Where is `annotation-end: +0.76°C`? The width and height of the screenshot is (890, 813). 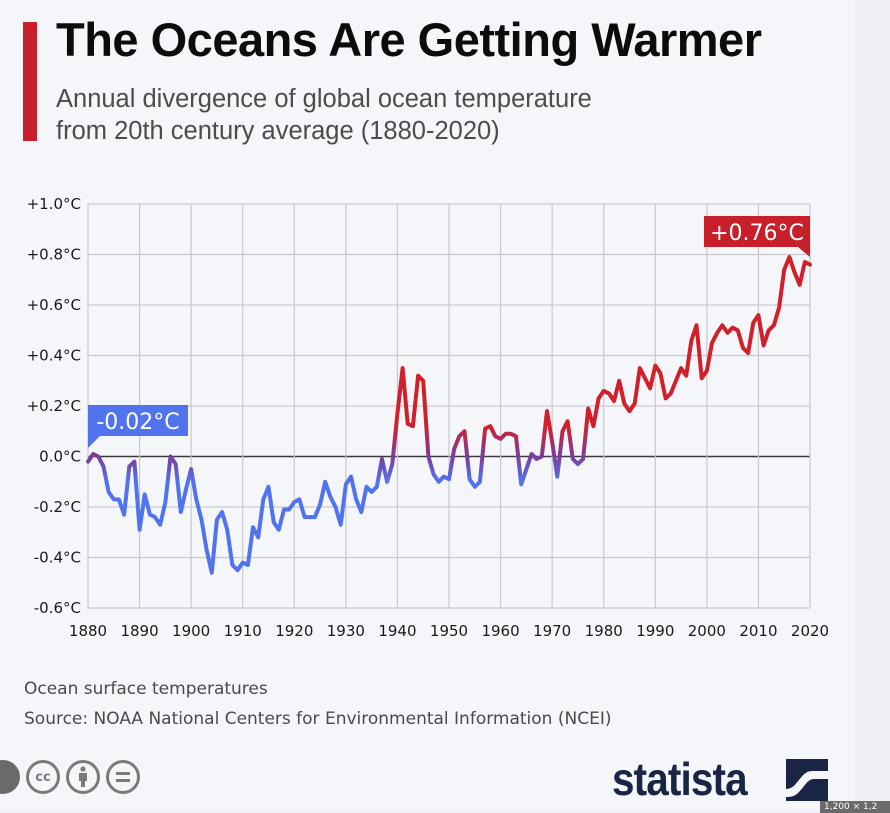
annotation-end: +0.76°C is located at coordinates (757, 236).